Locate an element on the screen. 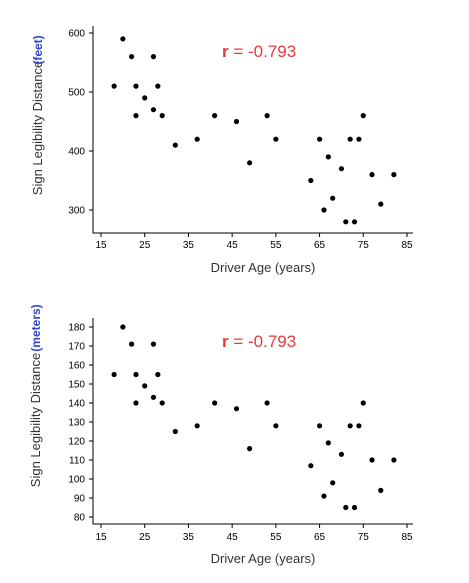 The image size is (469, 583). y-unit-label: (meters) is located at coordinates (36, 327).